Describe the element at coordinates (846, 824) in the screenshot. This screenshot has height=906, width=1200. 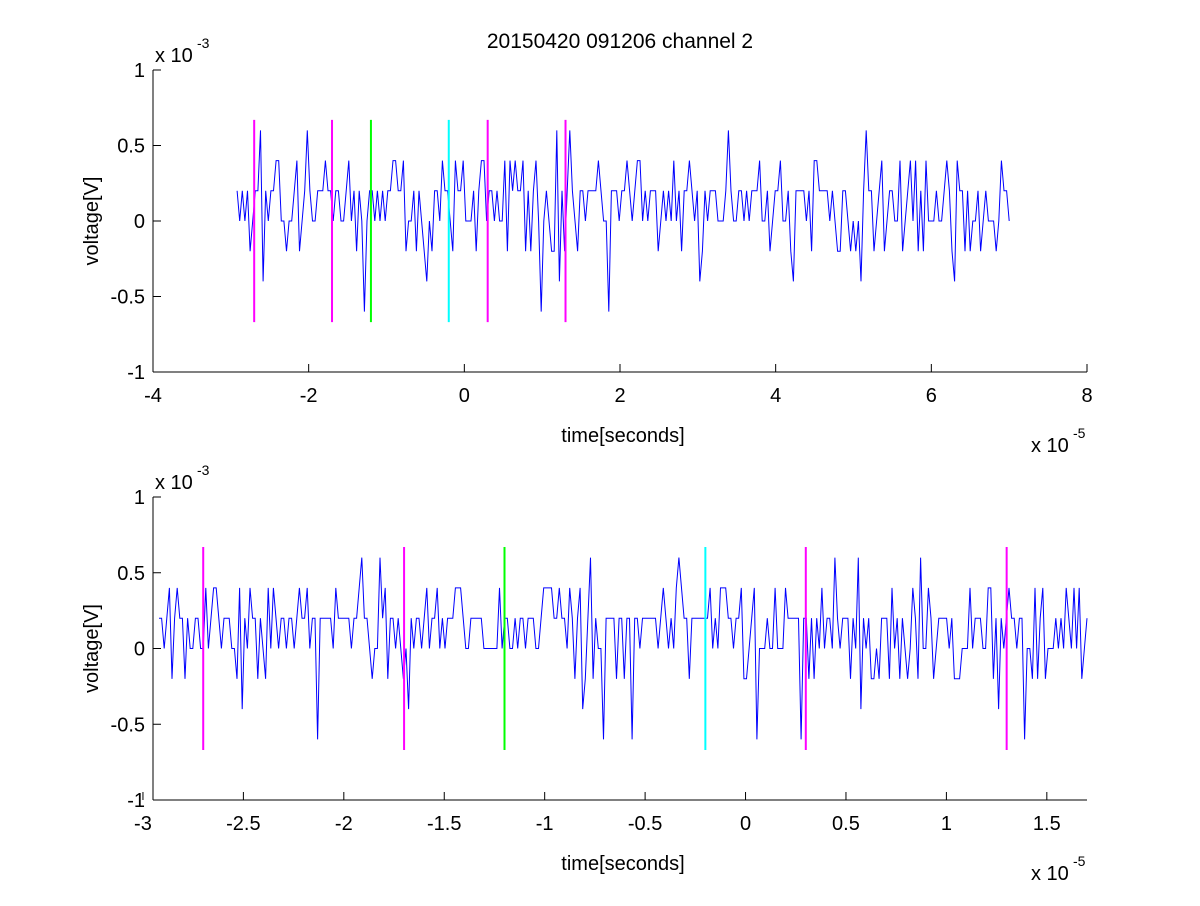
I see `x-tick-label: 0.5` at that location.